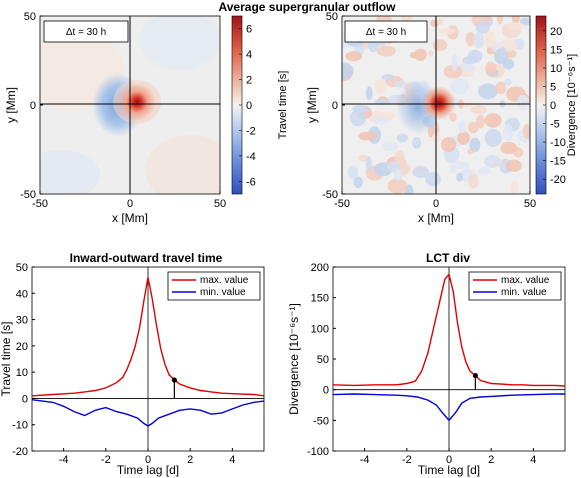 This screenshot has height=478, width=581. What do you see at coordinates (320, 329) in the screenshot?
I see `y-tick-label: 100` at bounding box center [320, 329].